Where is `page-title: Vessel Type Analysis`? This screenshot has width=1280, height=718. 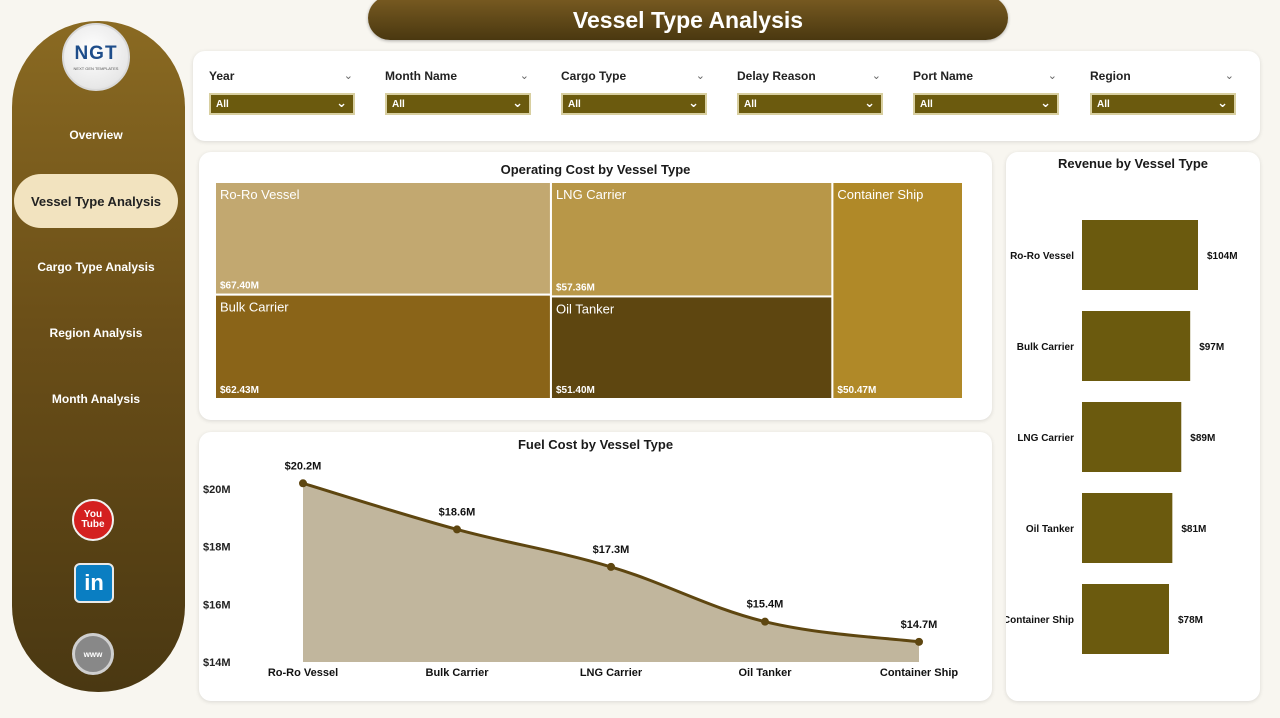
page-title: Vessel Type Analysis is located at coordinates (688, 19).